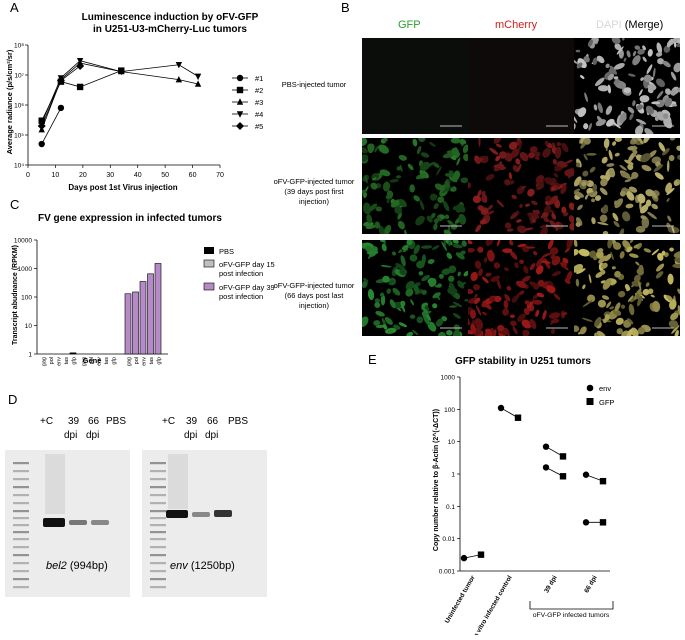 The height and width of the screenshot is (640, 685). What do you see at coordinates (28, 175) in the screenshot?
I see `a-xtick-label: 0` at bounding box center [28, 175].